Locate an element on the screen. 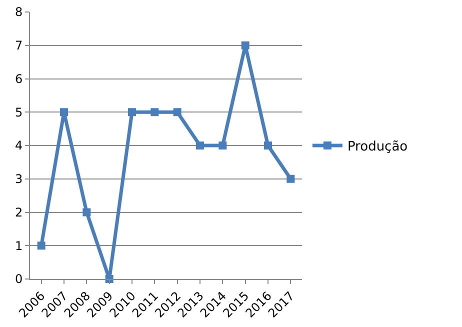 The image size is (462, 327). y-tick-label: 0 is located at coordinates (18, 279).